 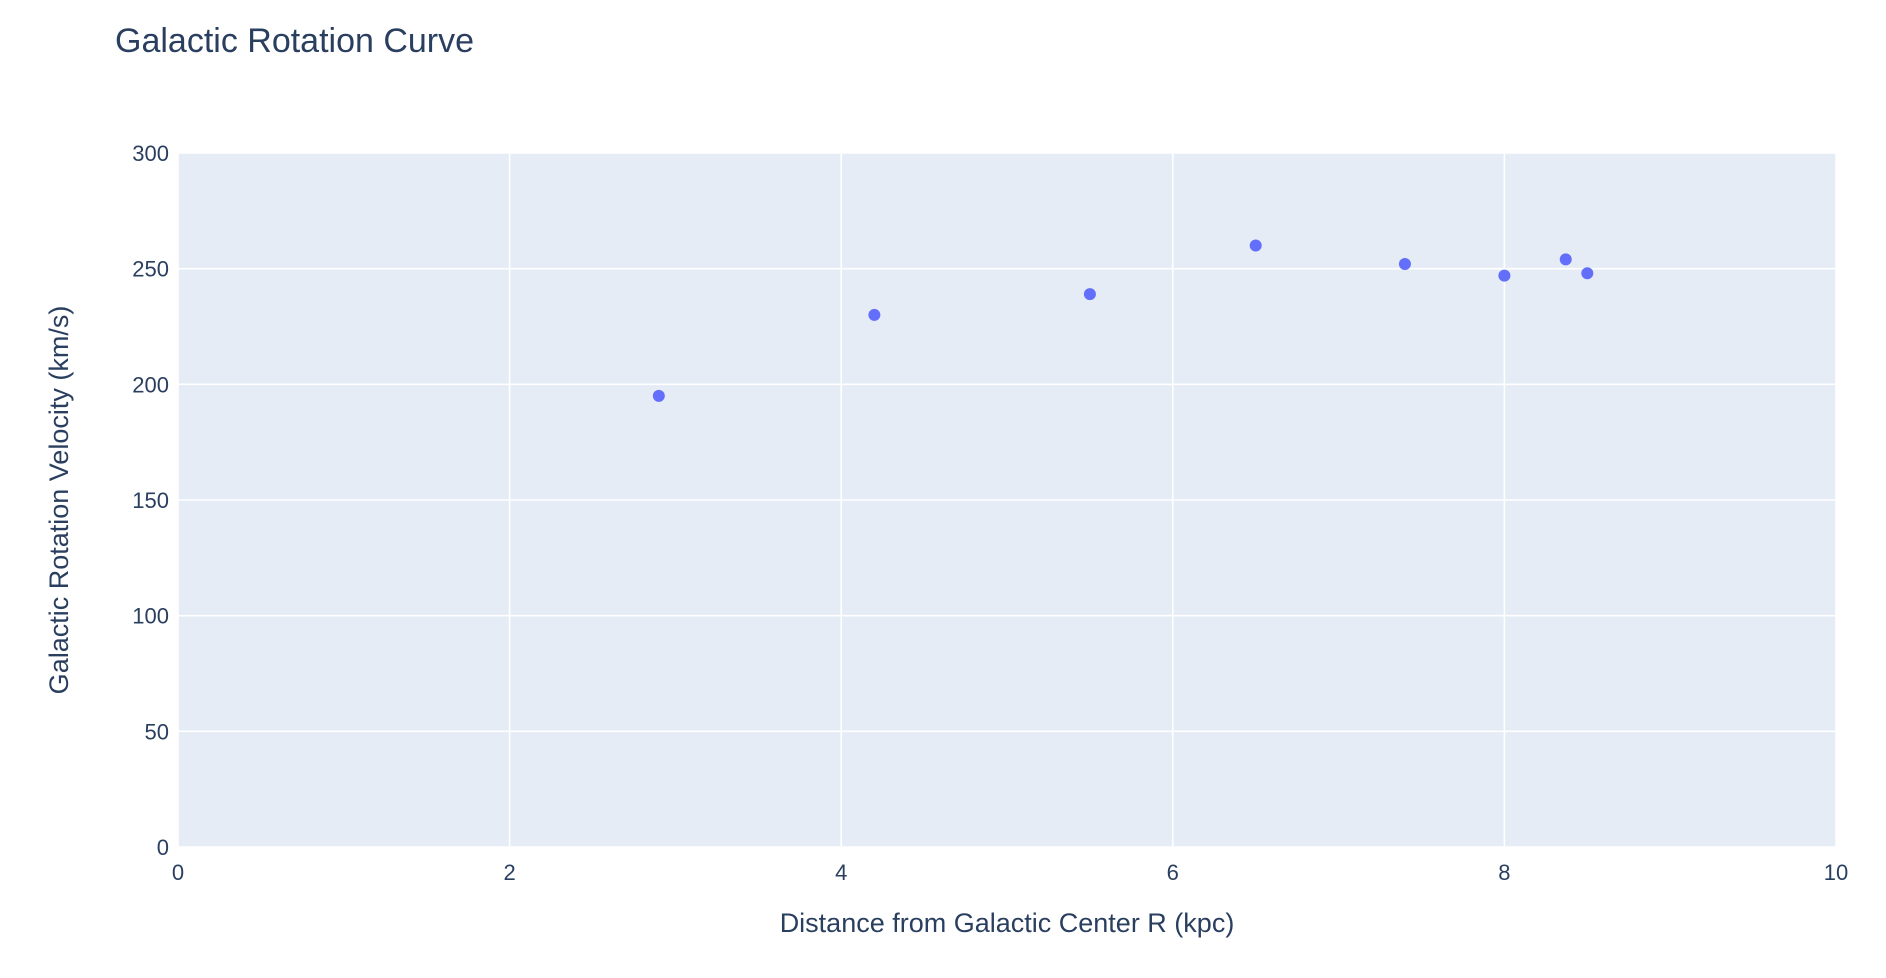 I want to click on y-axis-title: Galactic Rotation Velocity (km/s), so click(x=59, y=500).